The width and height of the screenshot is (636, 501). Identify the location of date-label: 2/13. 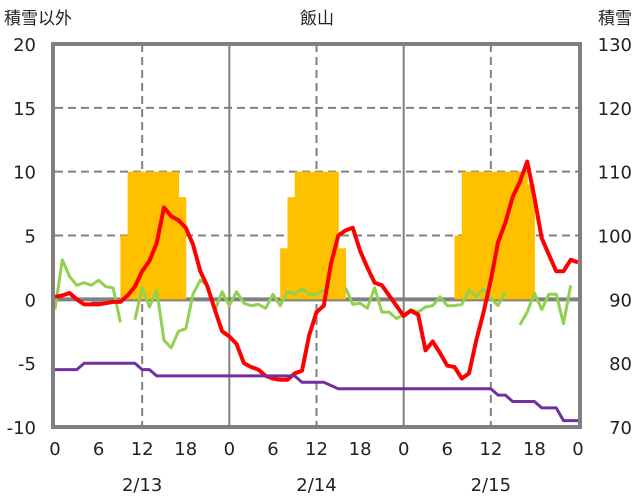
(142, 485).